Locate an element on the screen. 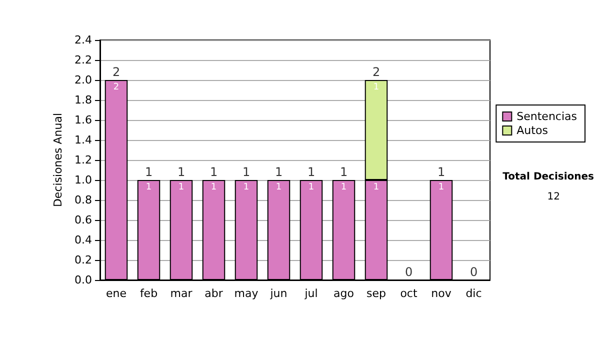 The image size is (600, 340). x-tick-label: may is located at coordinates (246, 293).